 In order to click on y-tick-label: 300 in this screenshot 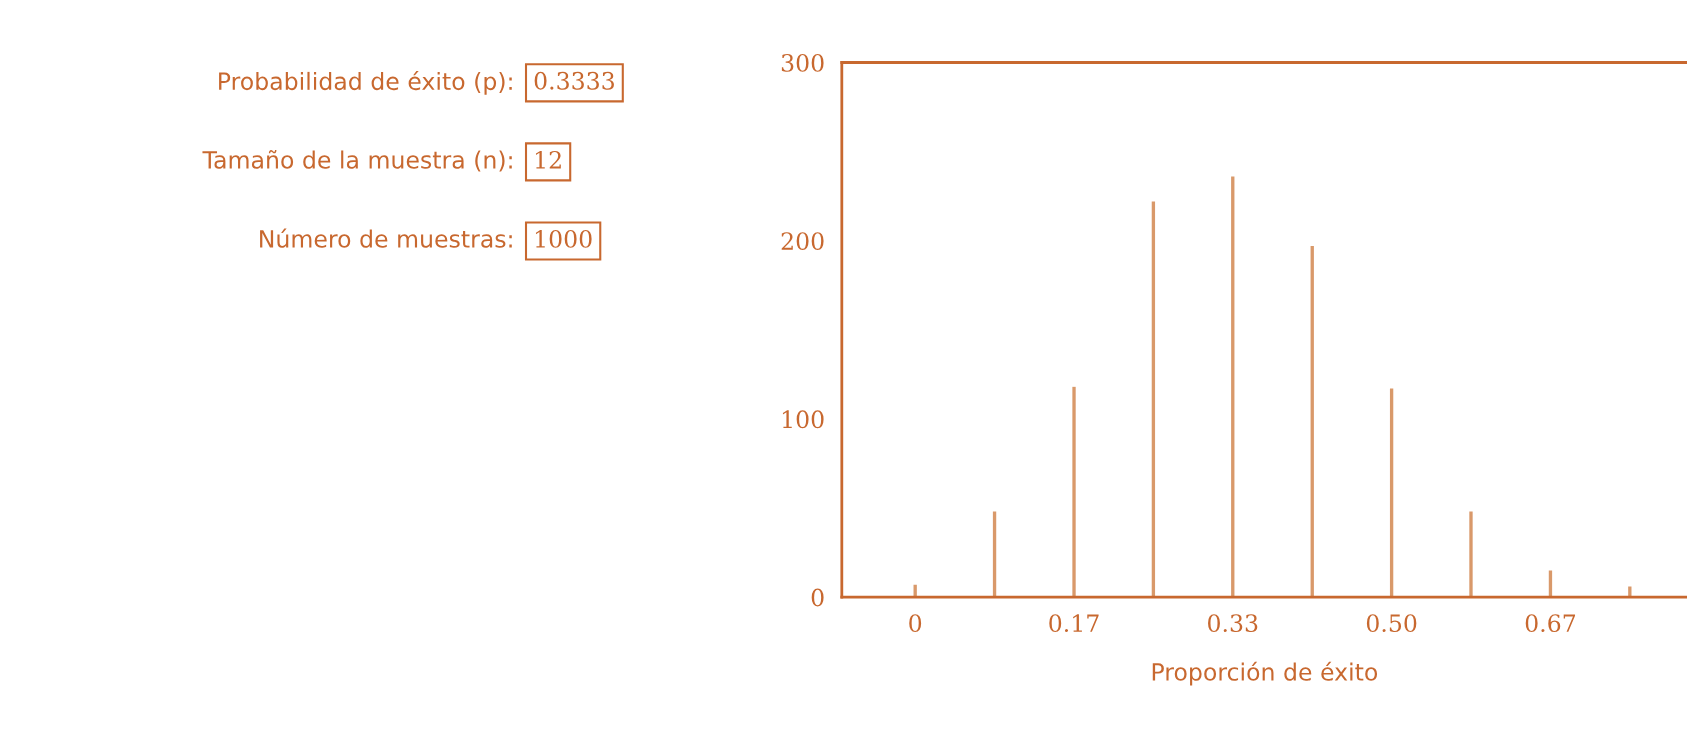, I will do `click(802, 62)`.